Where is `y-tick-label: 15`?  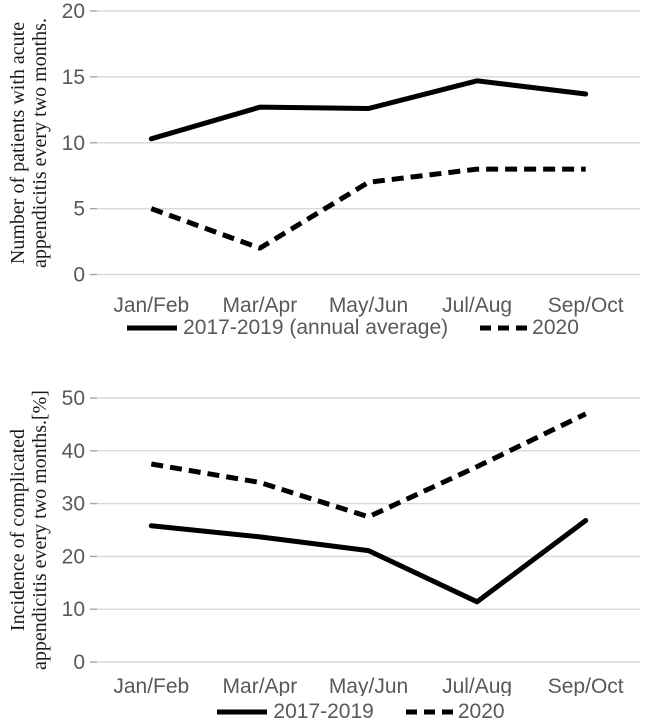 y-tick-label: 15 is located at coordinates (73, 77).